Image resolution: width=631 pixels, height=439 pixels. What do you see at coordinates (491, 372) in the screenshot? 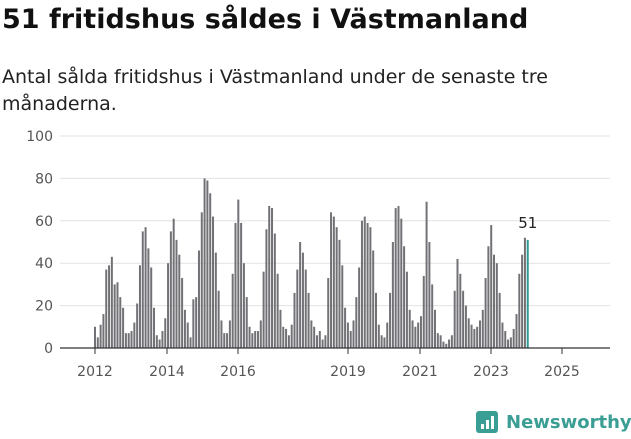
I see `x-tick-label: 2023` at bounding box center [491, 372].